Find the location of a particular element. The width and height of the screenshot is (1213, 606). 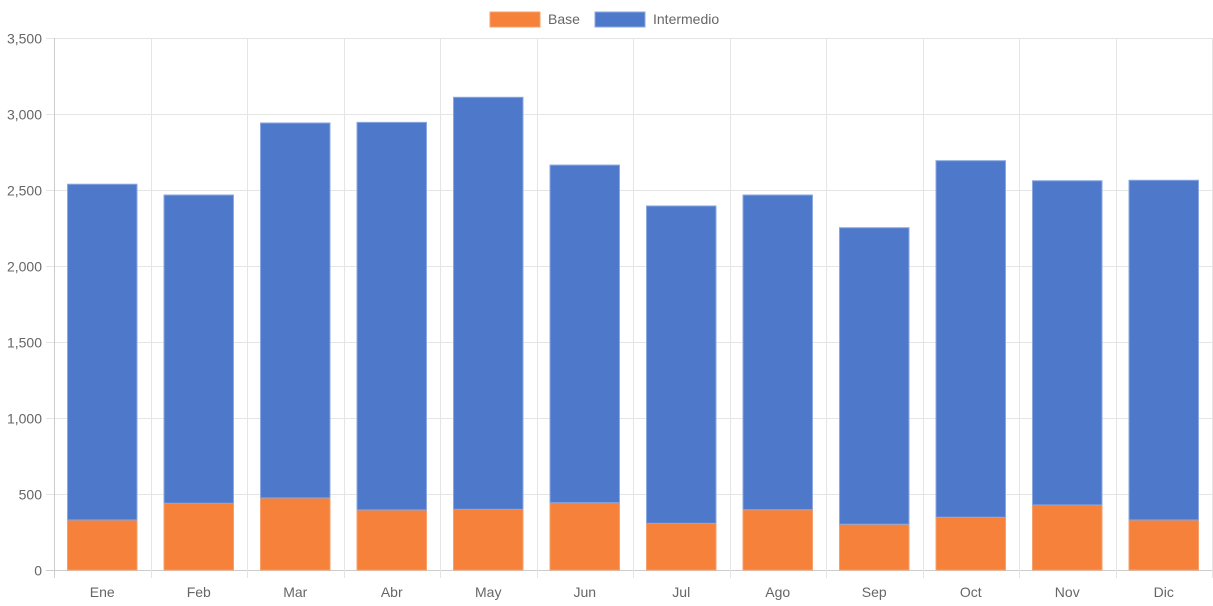

x-tick-label: Nov is located at coordinates (1067, 592).